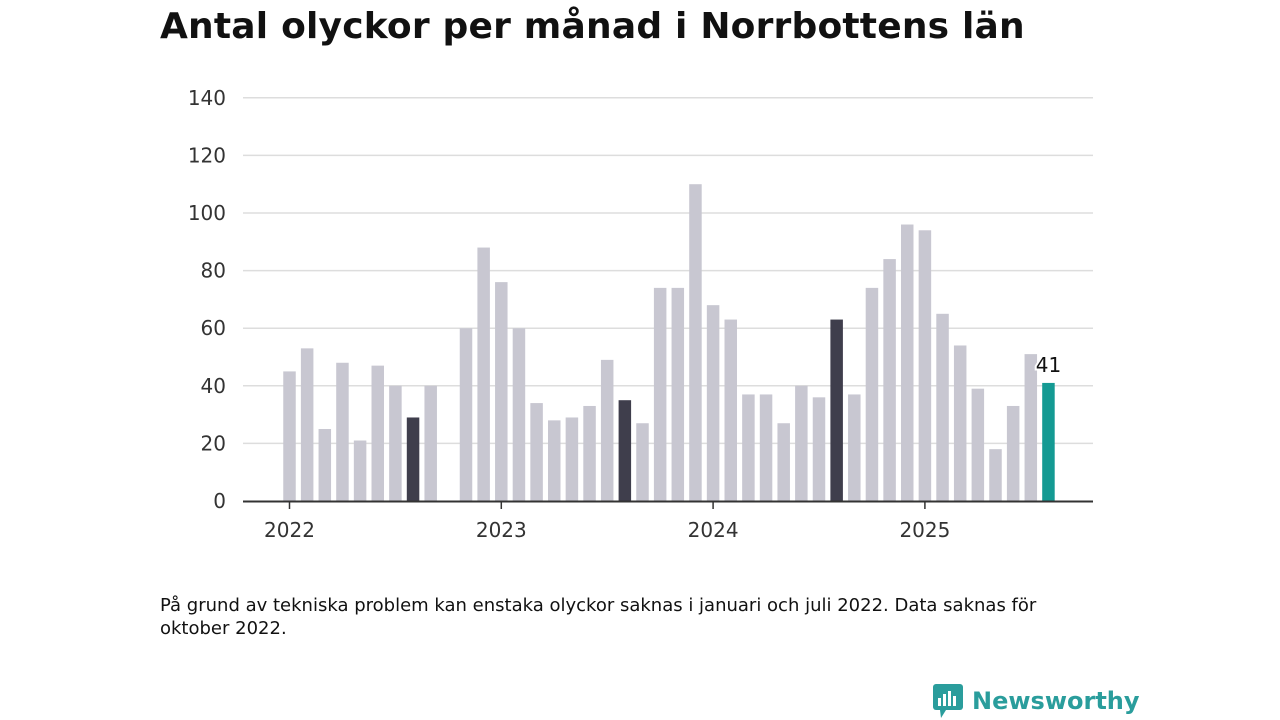  What do you see at coordinates (207, 98) in the screenshot?
I see `y-tick-label: 140` at bounding box center [207, 98].